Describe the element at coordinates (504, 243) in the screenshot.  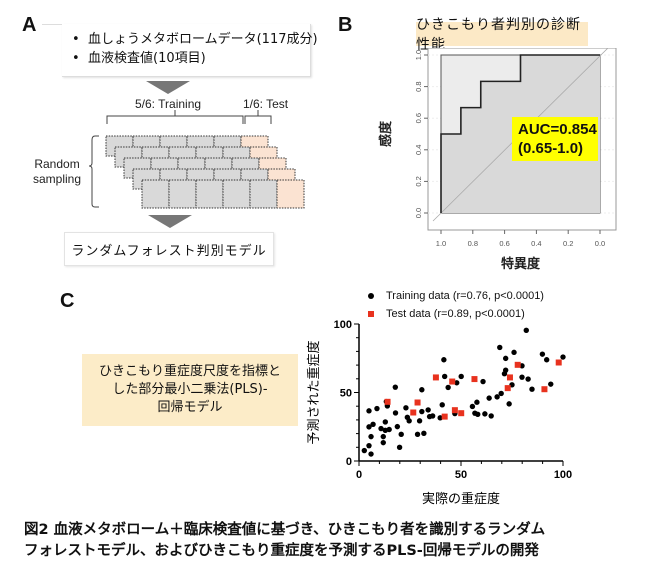
I see `x-tick-label: 0.6` at that location.